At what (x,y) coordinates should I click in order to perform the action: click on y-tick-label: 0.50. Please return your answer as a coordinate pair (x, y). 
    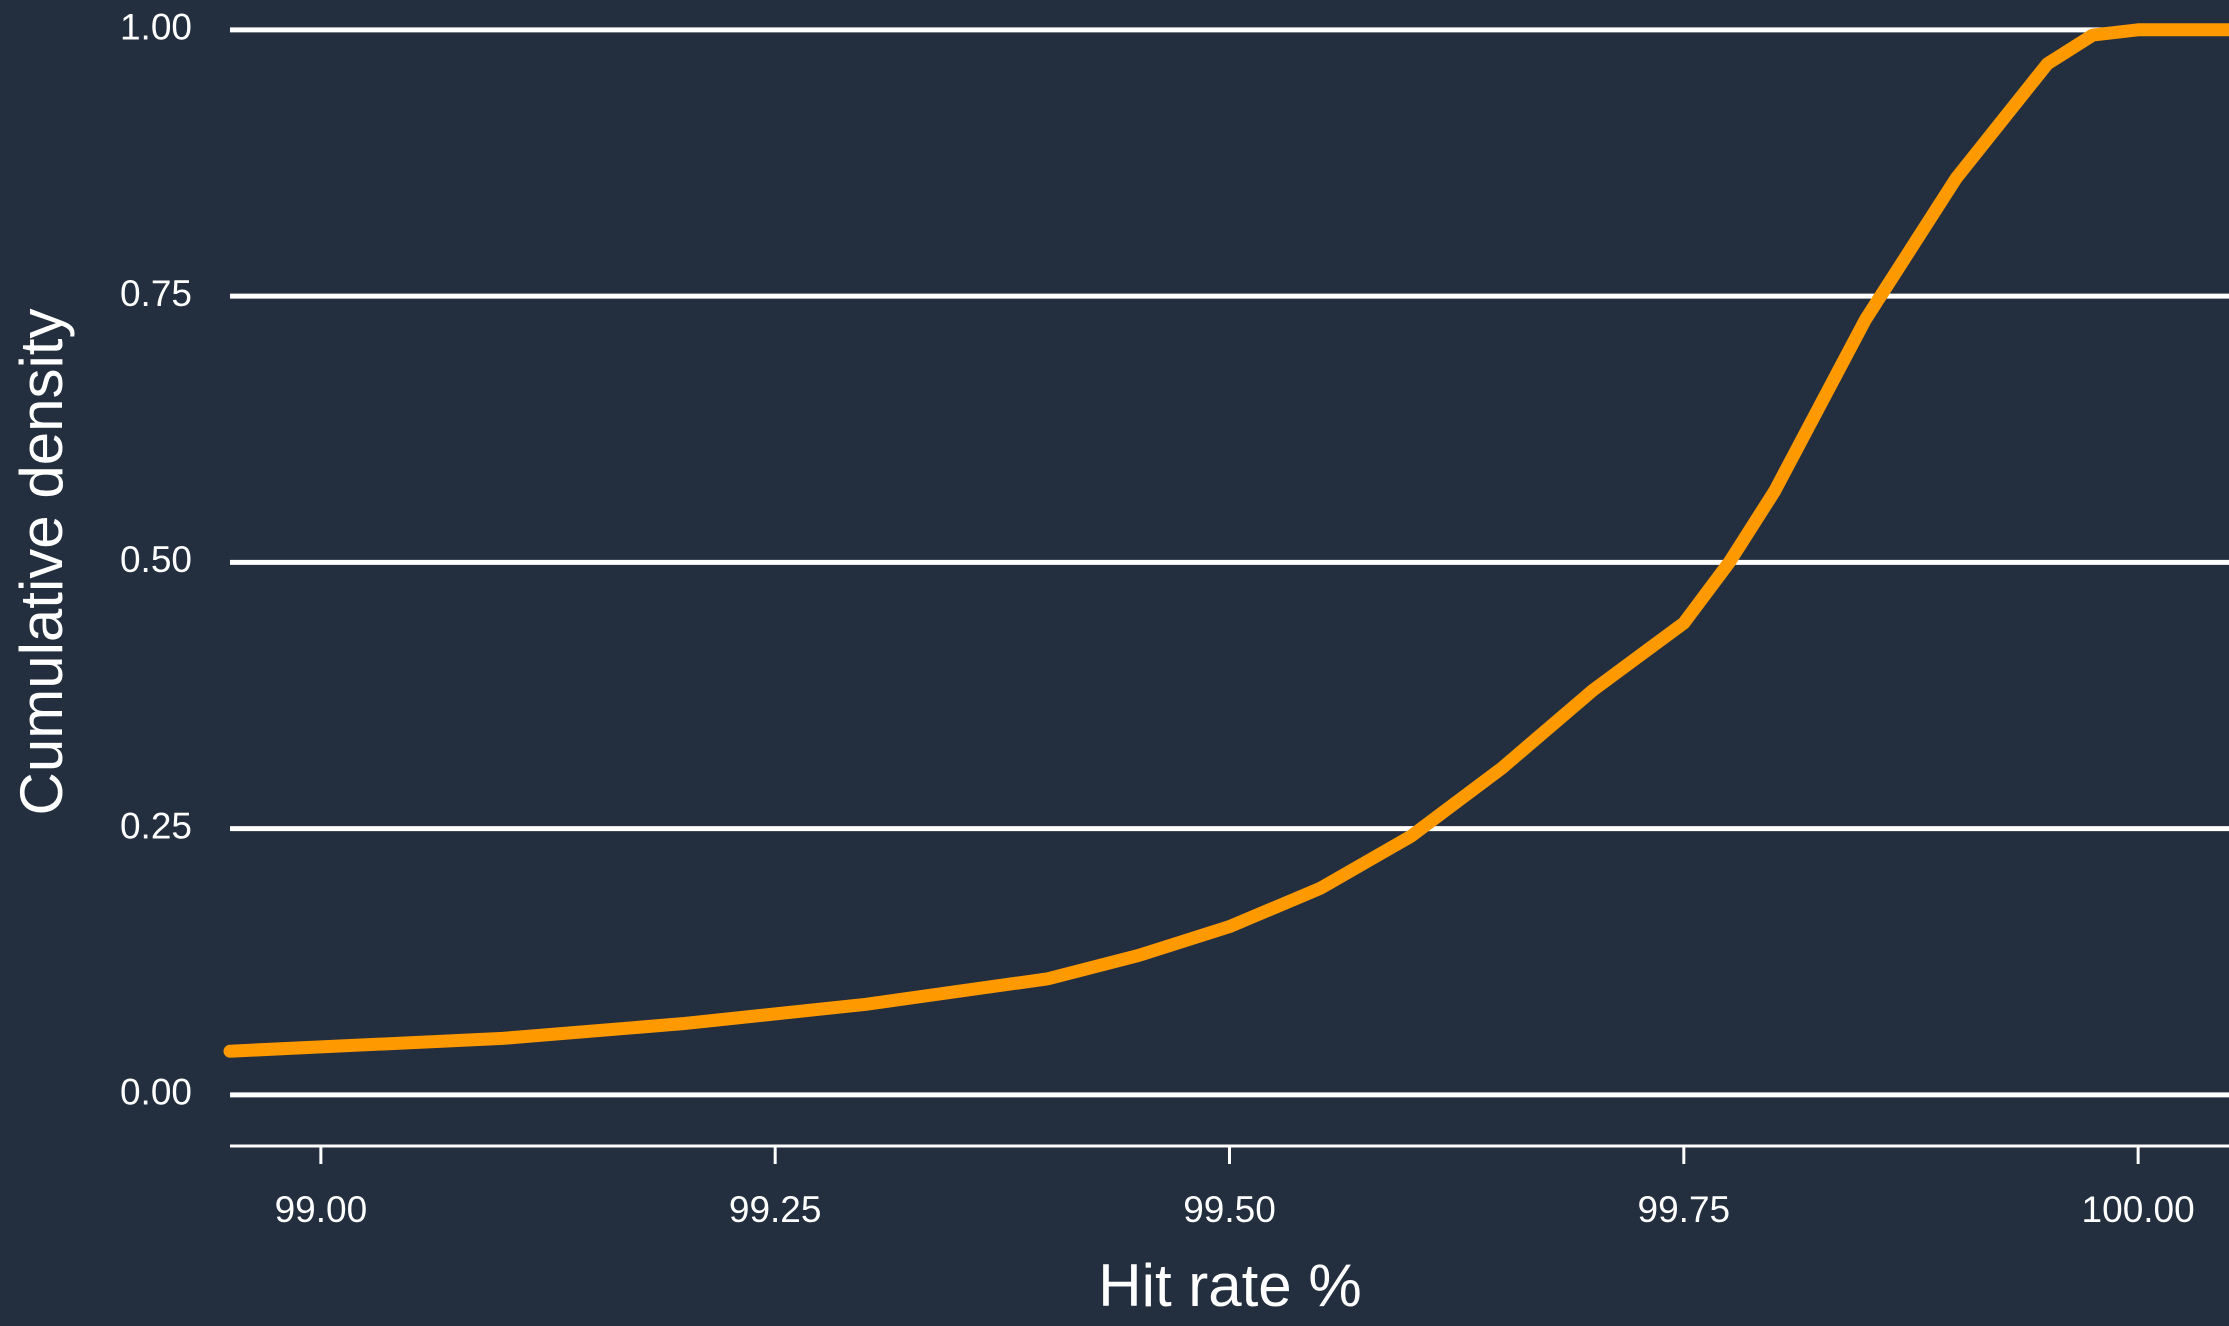
    Looking at the image, I should click on (156, 559).